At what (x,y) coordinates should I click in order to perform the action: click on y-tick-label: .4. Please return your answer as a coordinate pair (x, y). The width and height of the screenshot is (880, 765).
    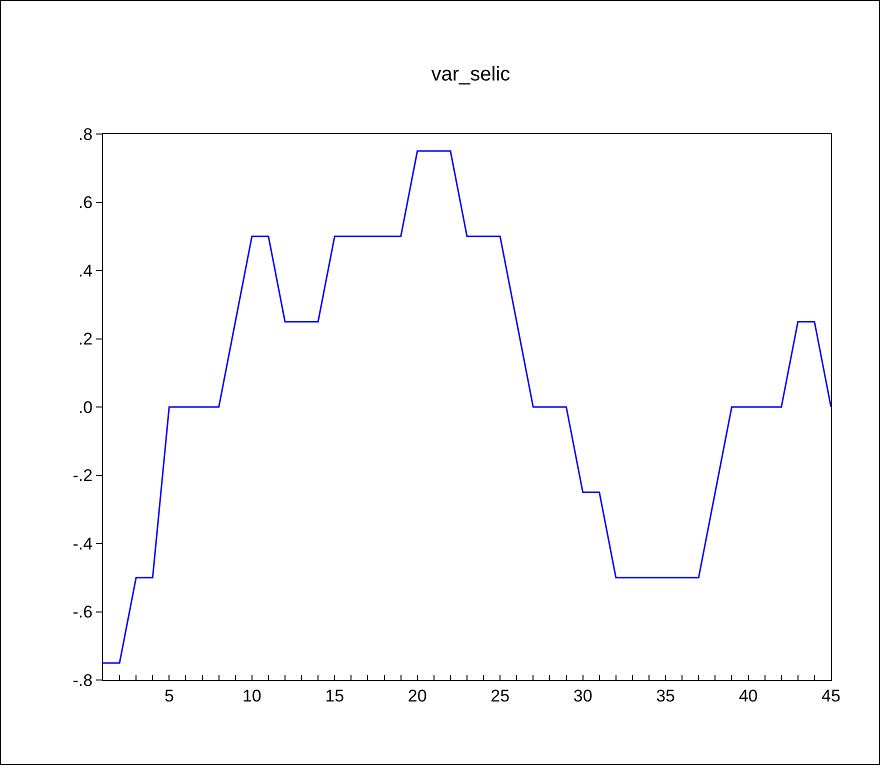
    Looking at the image, I should click on (85, 270).